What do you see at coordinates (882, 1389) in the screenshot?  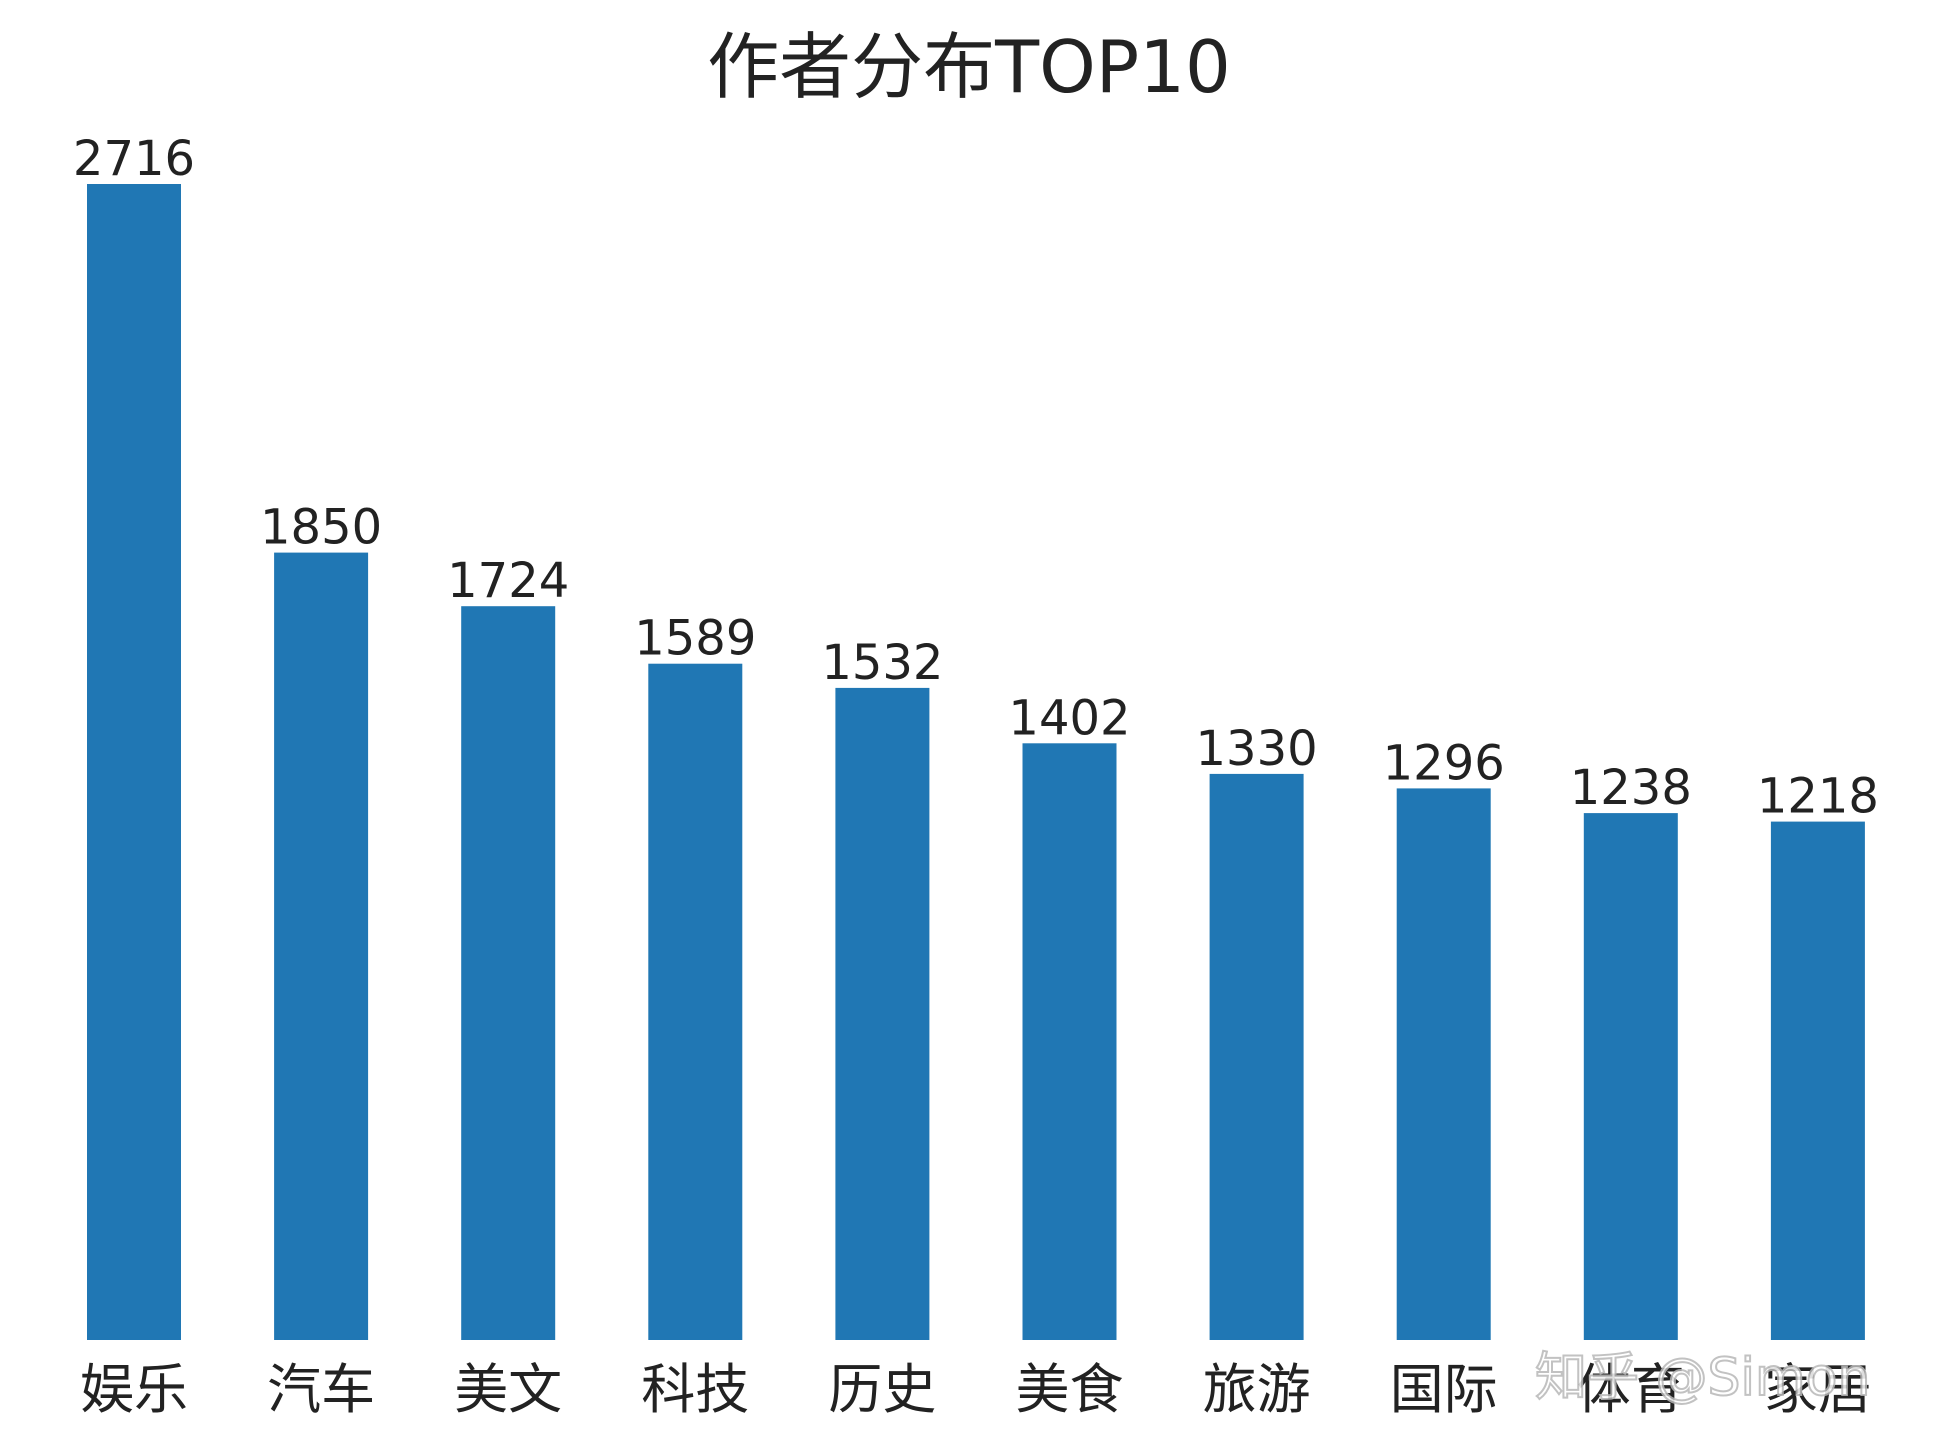 I see `category-label-5: 历史` at bounding box center [882, 1389].